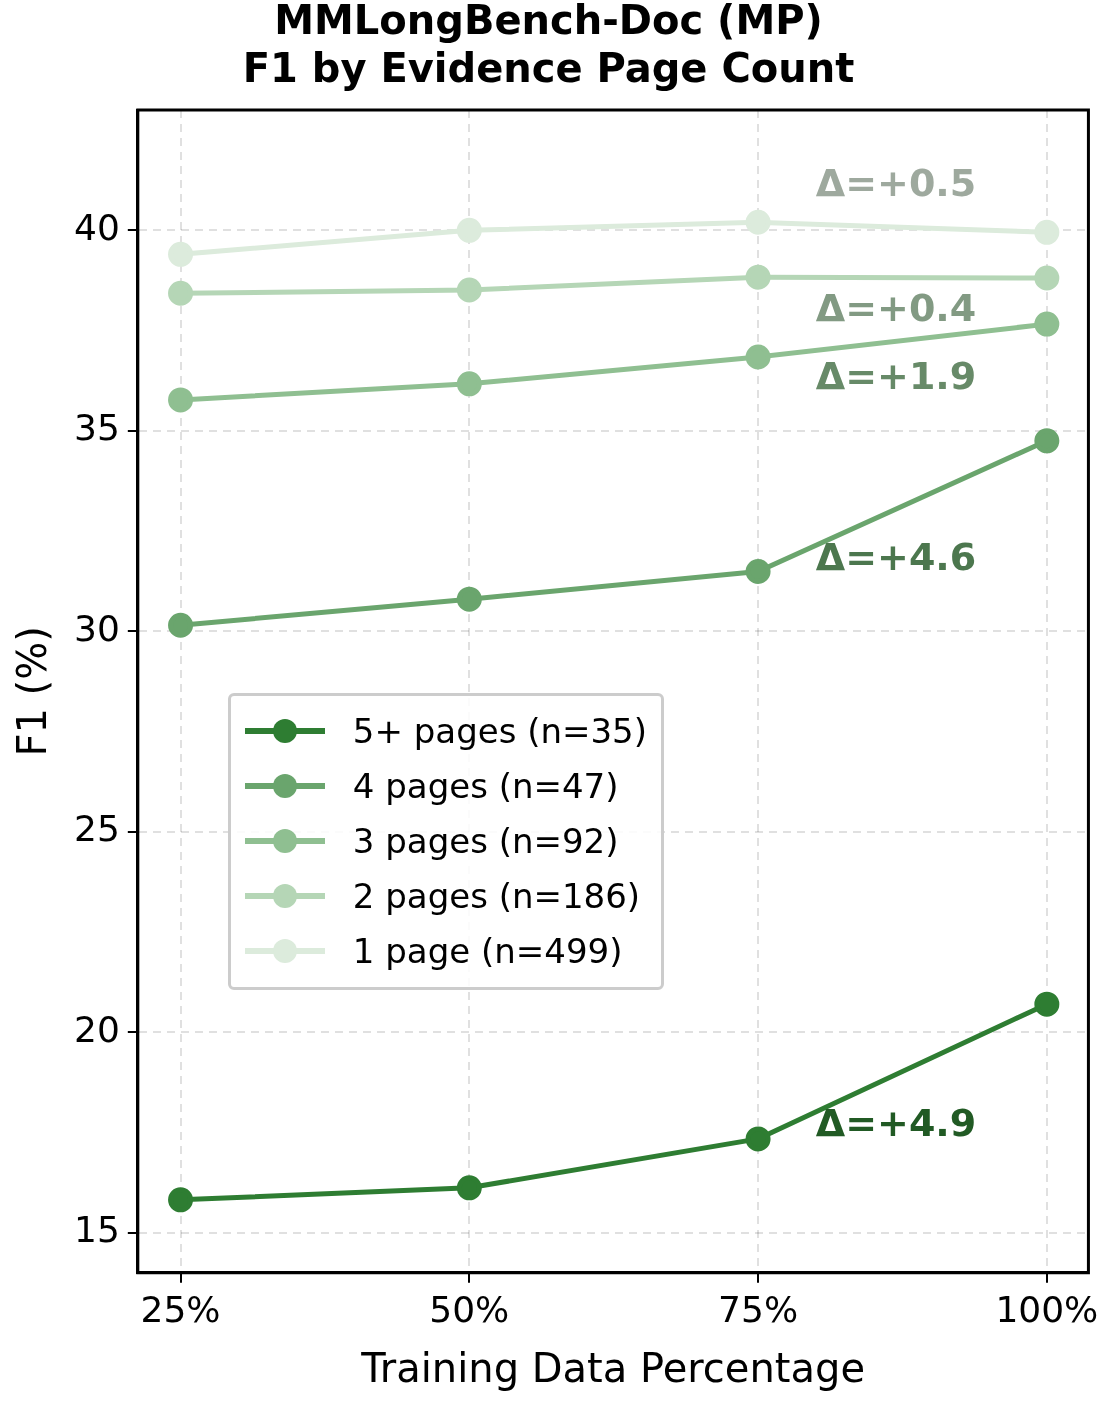 The height and width of the screenshot is (1406, 1107). I want to click on x-tick-label: 75%, so click(758, 1309).